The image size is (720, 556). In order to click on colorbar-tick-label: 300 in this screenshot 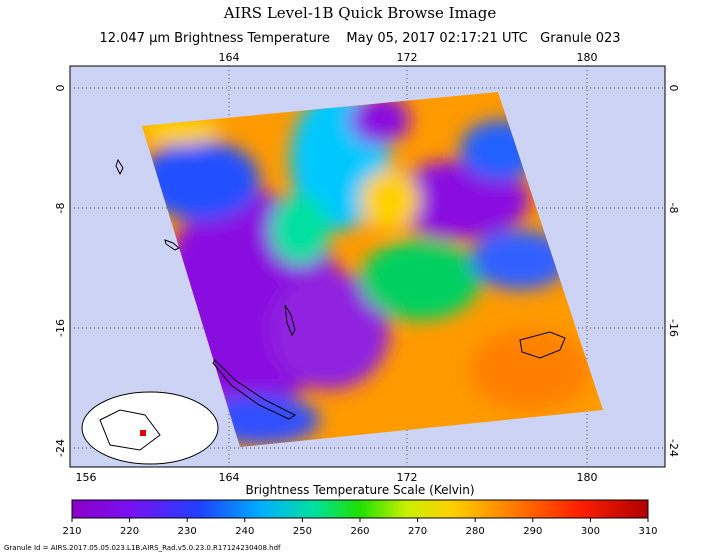, I will do `click(590, 531)`.